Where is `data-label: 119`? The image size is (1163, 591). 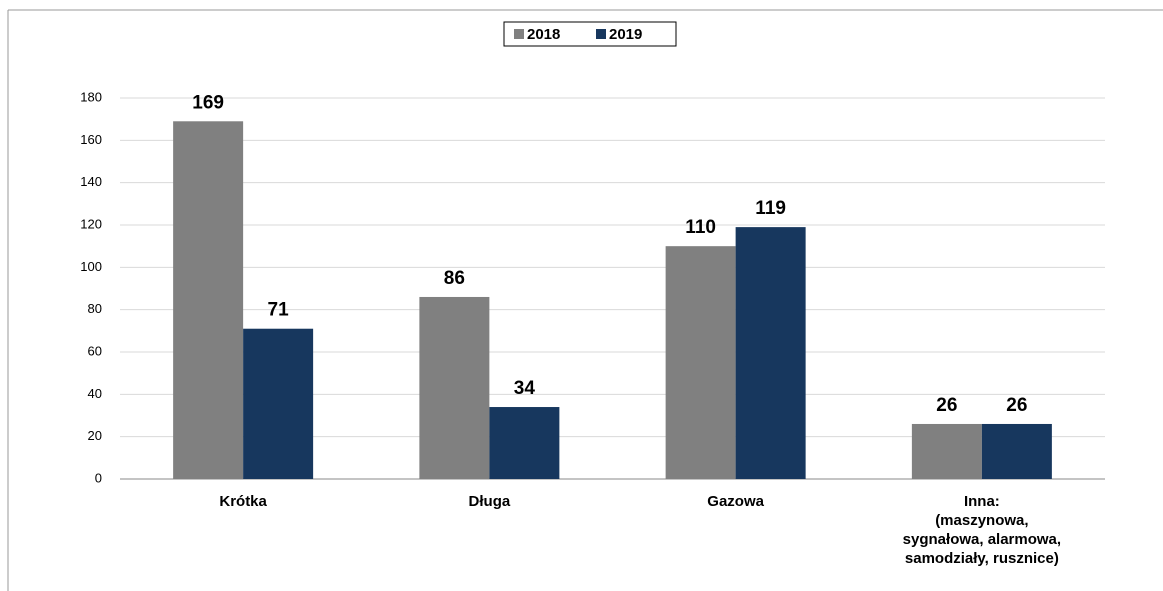
data-label: 119 is located at coordinates (770, 208).